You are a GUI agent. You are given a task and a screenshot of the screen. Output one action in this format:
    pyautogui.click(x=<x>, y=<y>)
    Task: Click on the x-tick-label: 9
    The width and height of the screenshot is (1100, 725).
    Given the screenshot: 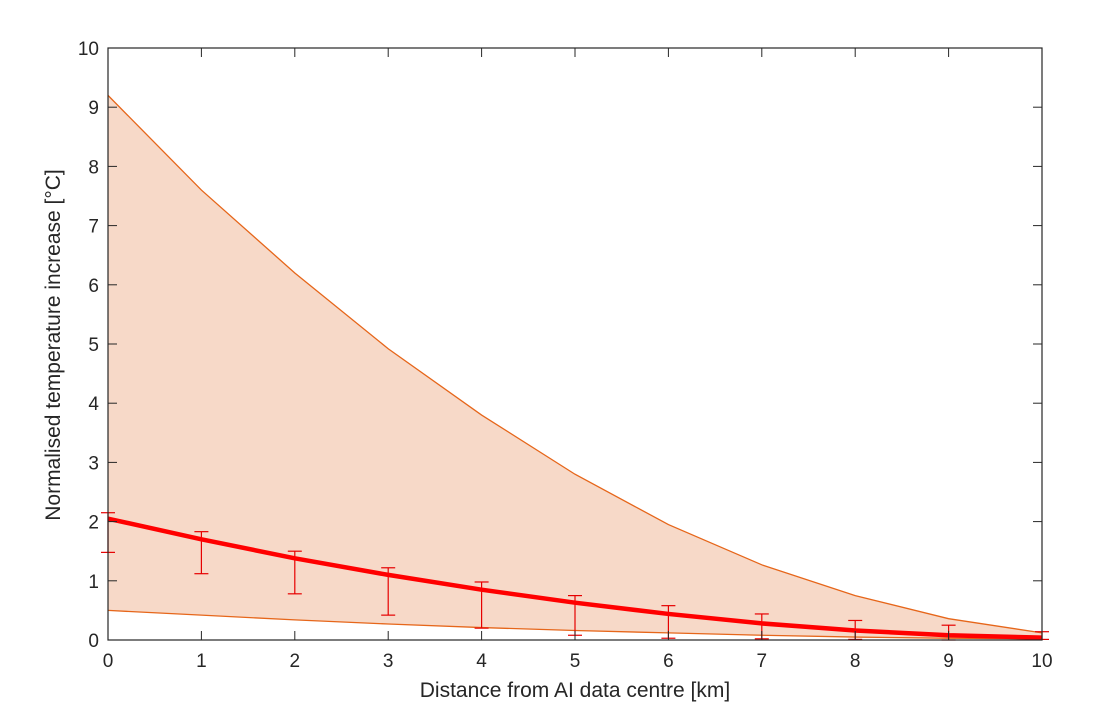 What is the action you would take?
    pyautogui.click(x=948, y=661)
    